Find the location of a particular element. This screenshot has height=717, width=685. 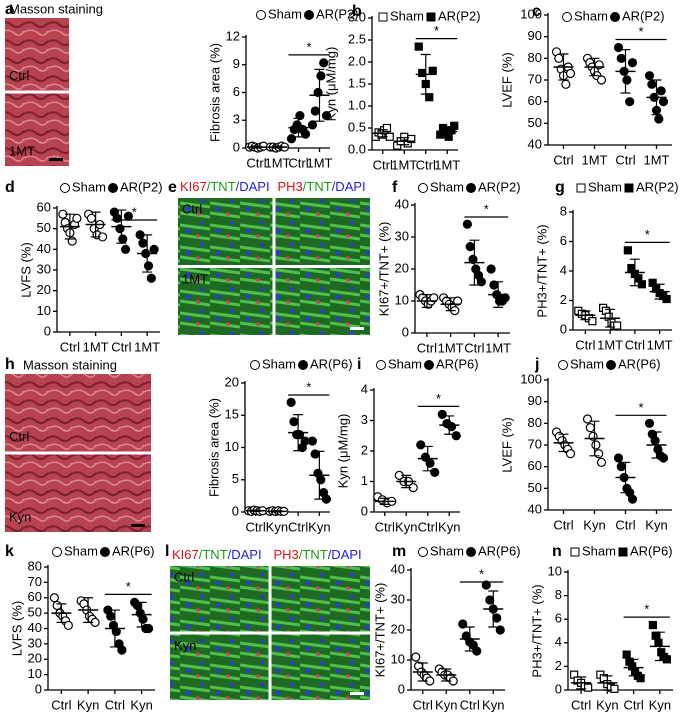

y-tick-label: 80 is located at coordinates (35, 565).